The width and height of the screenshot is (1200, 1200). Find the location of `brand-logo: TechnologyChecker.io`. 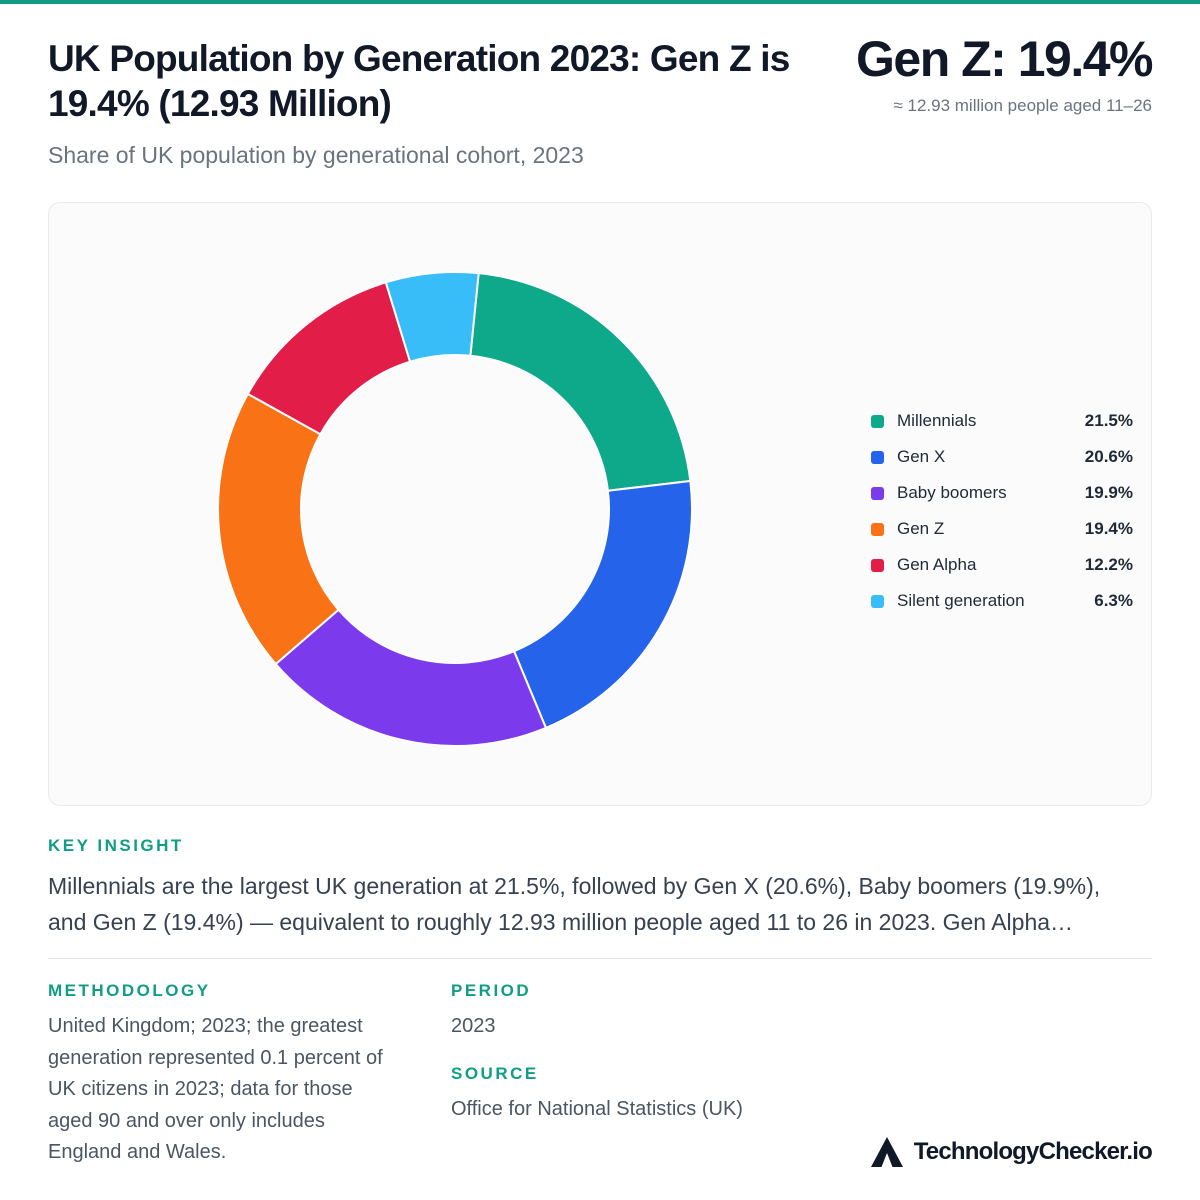

brand-logo: TechnologyChecker.io is located at coordinates (1011, 1152).